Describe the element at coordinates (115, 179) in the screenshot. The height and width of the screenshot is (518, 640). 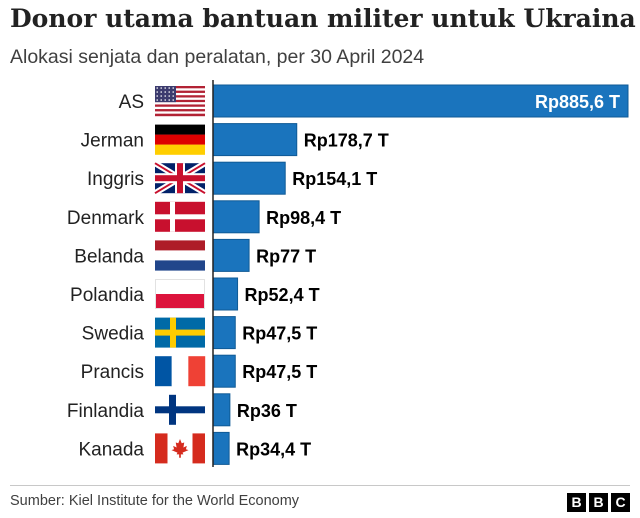
I see `category-label: Inggris` at that location.